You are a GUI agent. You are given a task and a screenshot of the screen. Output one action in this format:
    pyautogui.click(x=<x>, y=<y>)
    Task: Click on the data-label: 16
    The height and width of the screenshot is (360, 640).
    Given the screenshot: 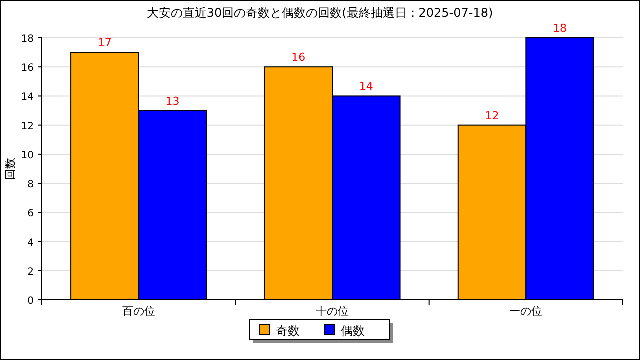 What is the action you would take?
    pyautogui.click(x=299, y=57)
    